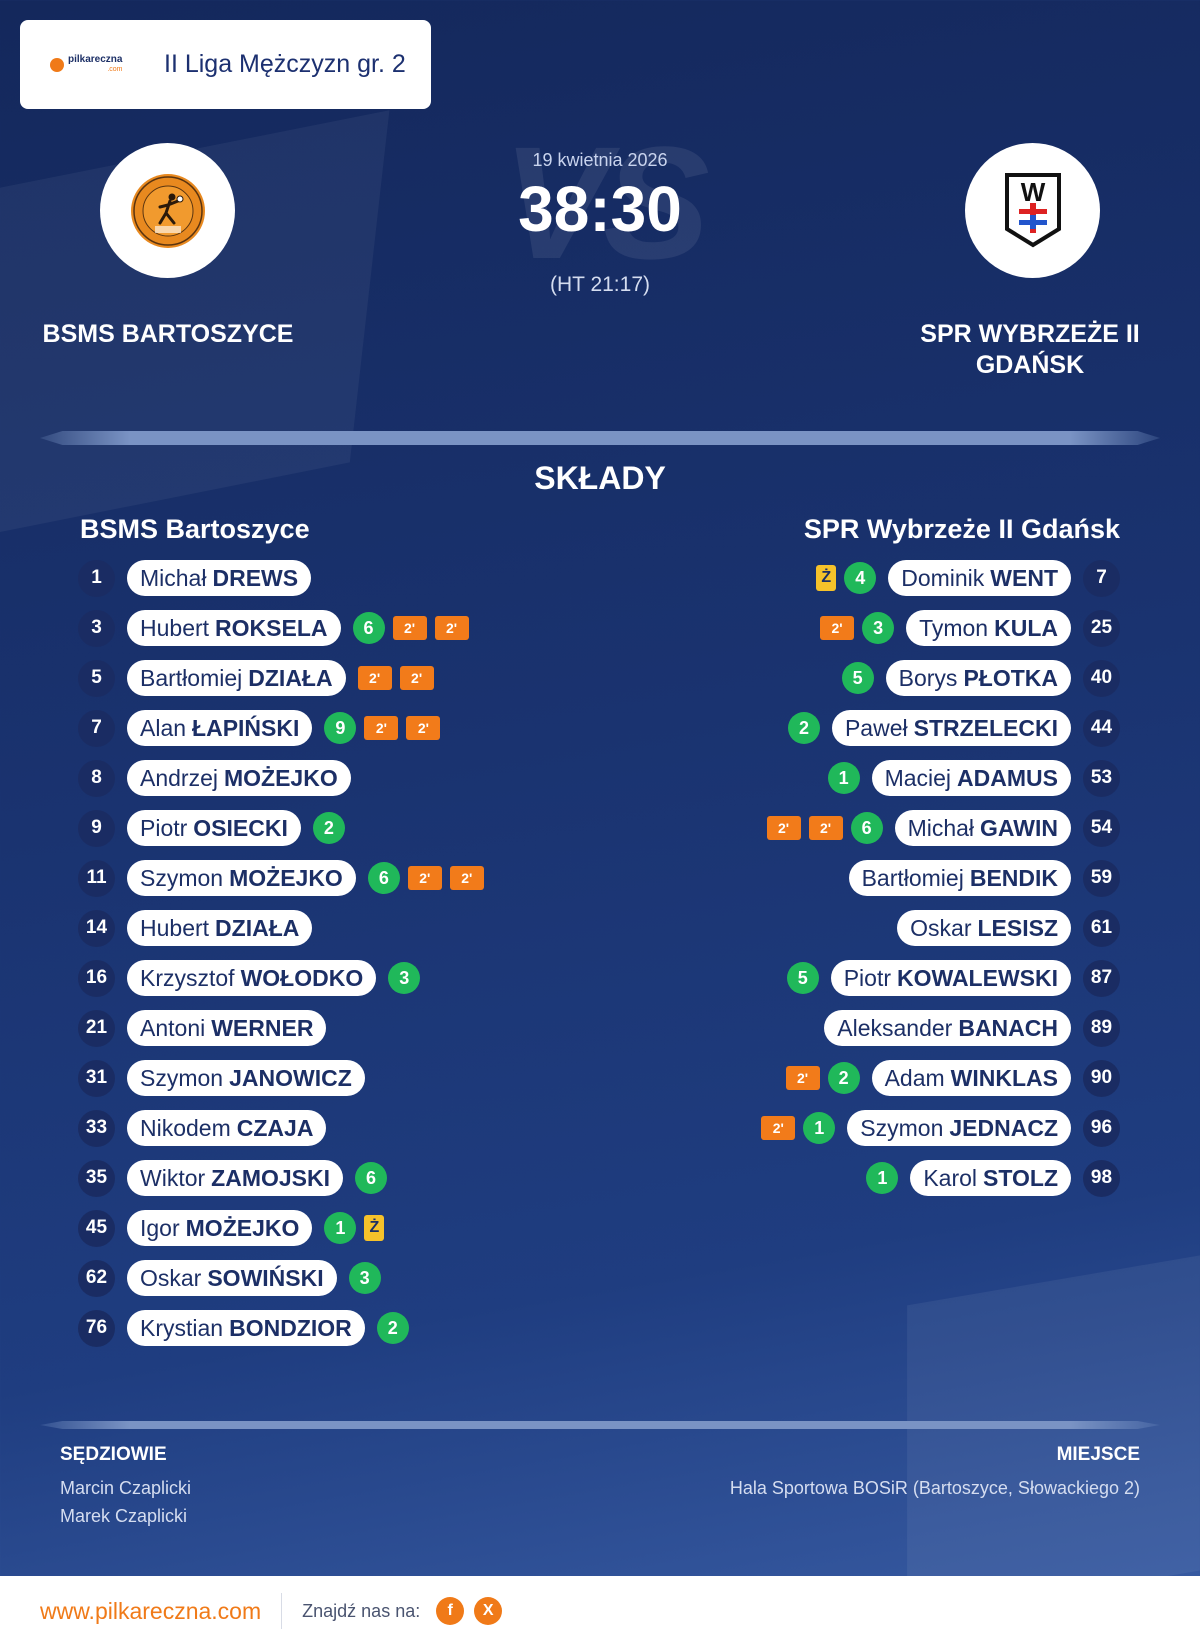  I want to click on player-row: 9 Piotr OSIECKI 2, so click(285, 828).